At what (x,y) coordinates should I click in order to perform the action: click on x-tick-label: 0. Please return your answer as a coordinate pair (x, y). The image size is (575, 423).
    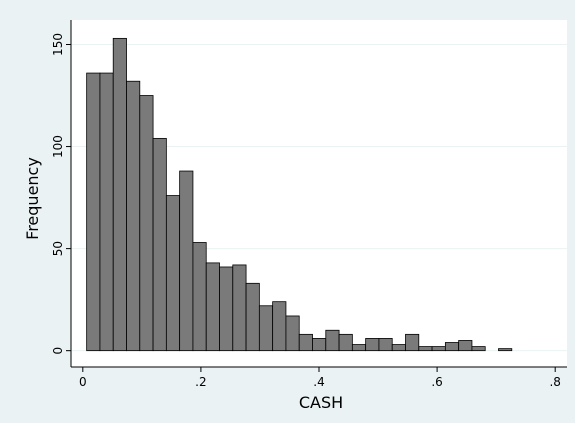
    Looking at the image, I should click on (83, 382).